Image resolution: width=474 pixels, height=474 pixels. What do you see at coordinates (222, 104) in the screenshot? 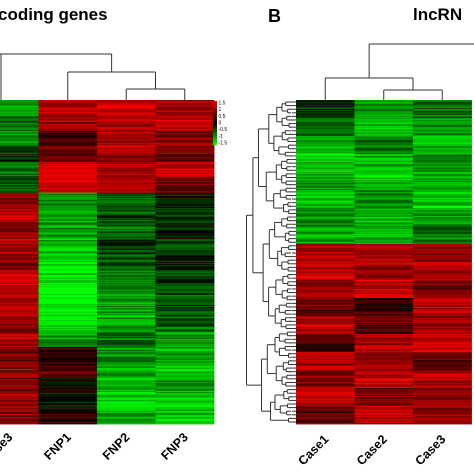
I see `legend-tick-label: 1.5` at bounding box center [222, 104].